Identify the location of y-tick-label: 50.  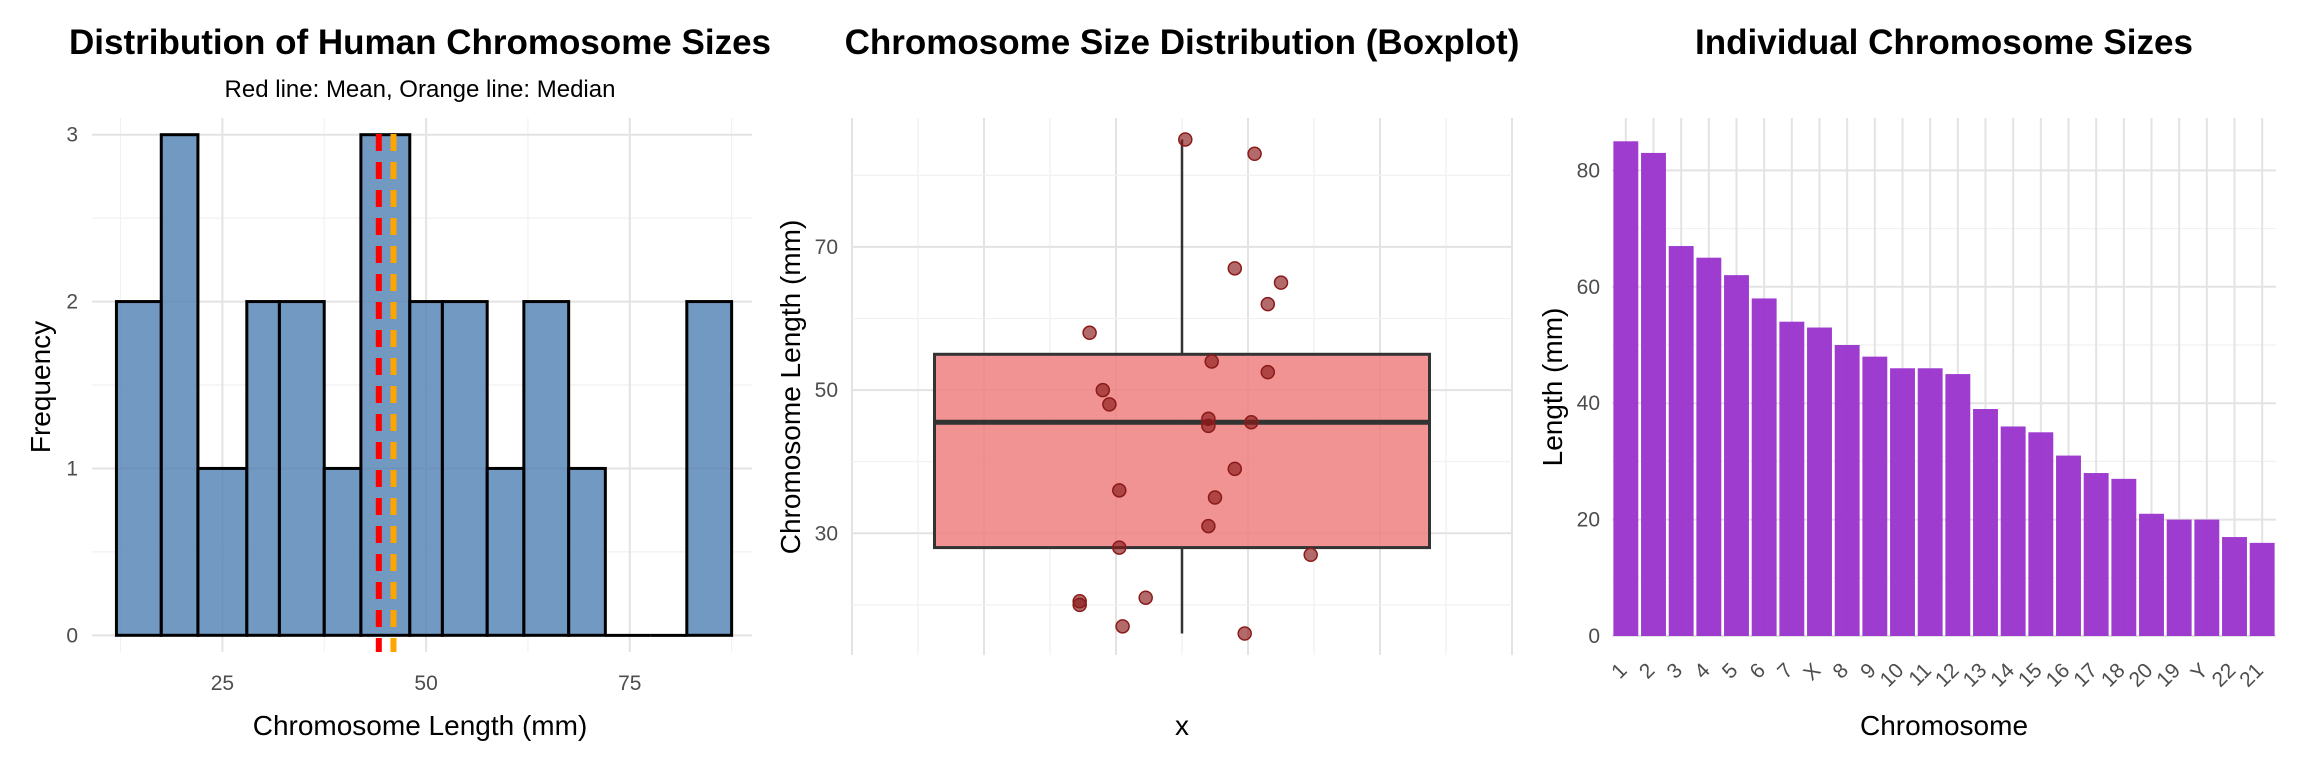
(826, 390).